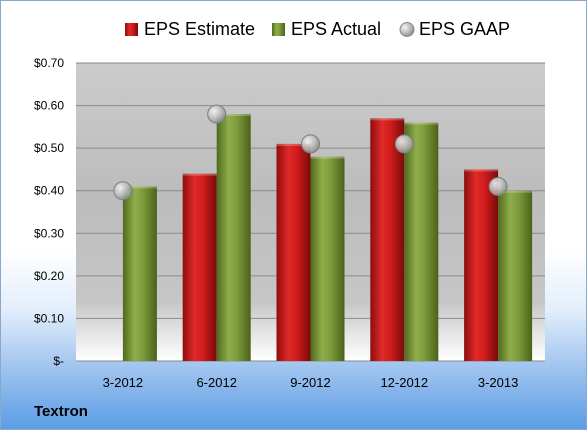 The height and width of the screenshot is (430, 587). What do you see at coordinates (58, 361) in the screenshot?
I see `y-tick-label: $-` at bounding box center [58, 361].